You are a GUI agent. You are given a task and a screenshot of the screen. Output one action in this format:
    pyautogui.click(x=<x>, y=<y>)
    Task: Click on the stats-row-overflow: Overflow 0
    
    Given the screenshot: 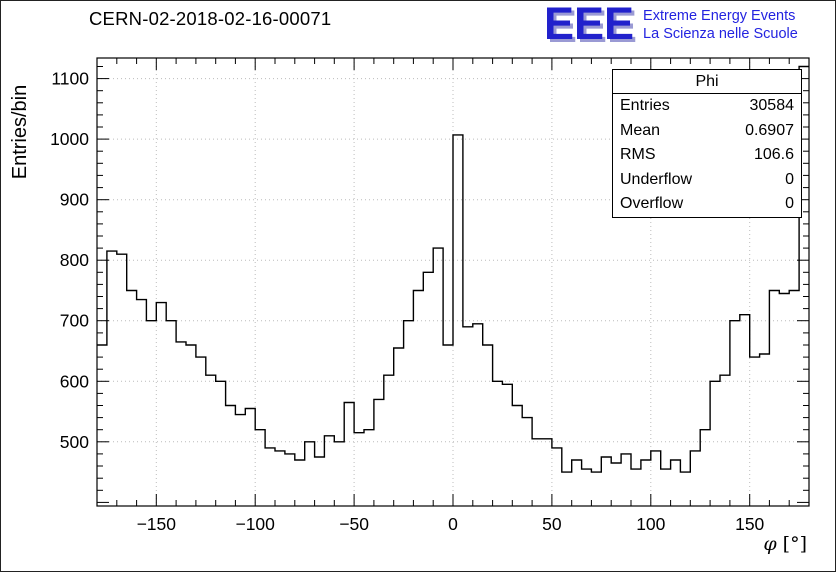 What is the action you would take?
    pyautogui.click(x=707, y=204)
    